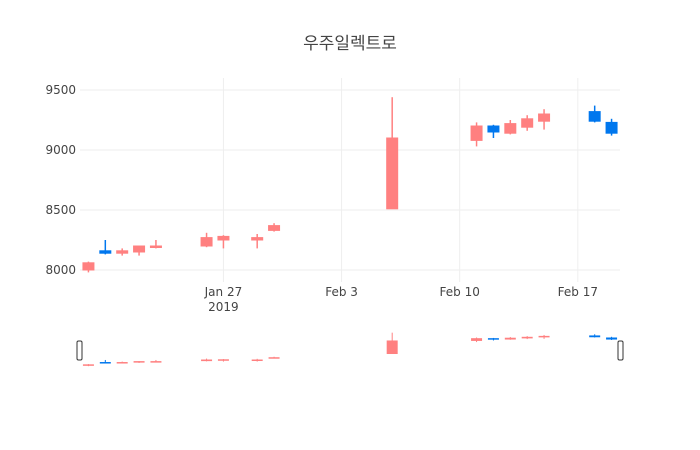 Image resolution: width=700 pixels, height=450 pixels. I want to click on chart-title: 우주일렉트로, so click(350, 44).